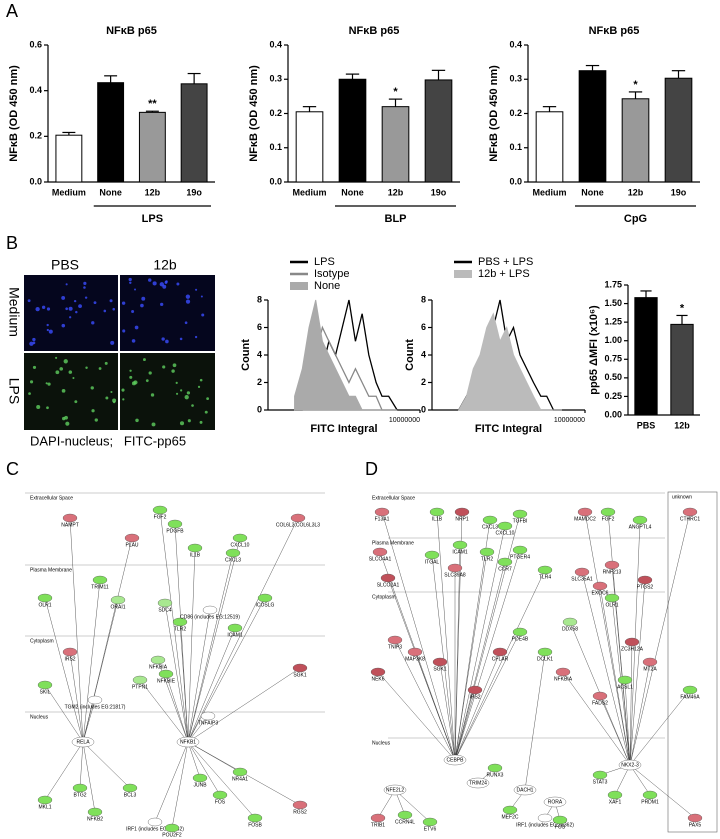 The width and height of the screenshot is (720, 839). I want to click on y-tick-label: 8, so click(259, 299).